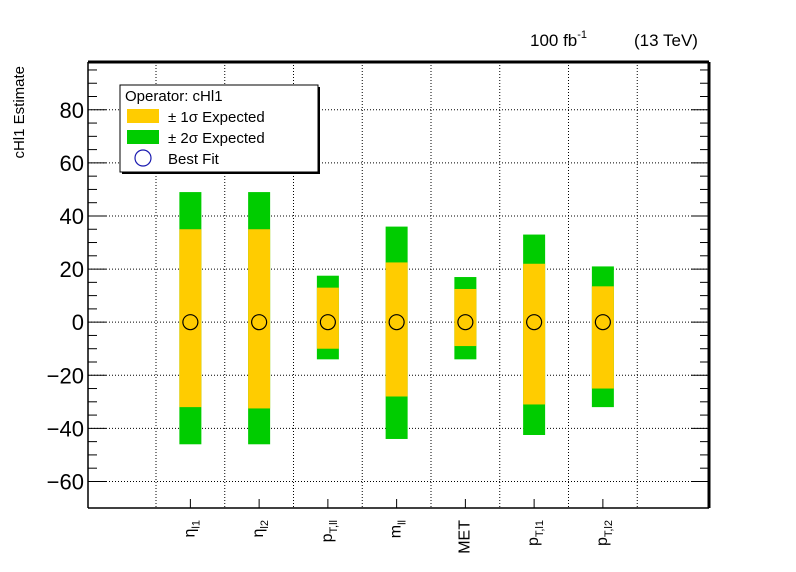 This screenshot has width=796, height=572. Describe the element at coordinates (194, 159) in the screenshot. I see `legend-entry: Best Fit` at that location.